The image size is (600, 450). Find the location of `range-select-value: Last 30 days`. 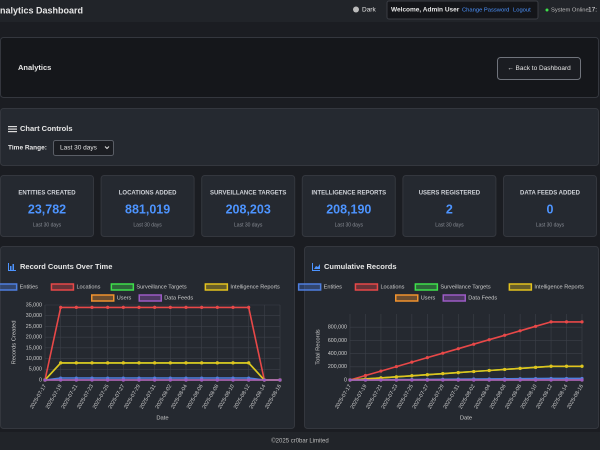

range-select-value: Last 30 days is located at coordinates (79, 148).